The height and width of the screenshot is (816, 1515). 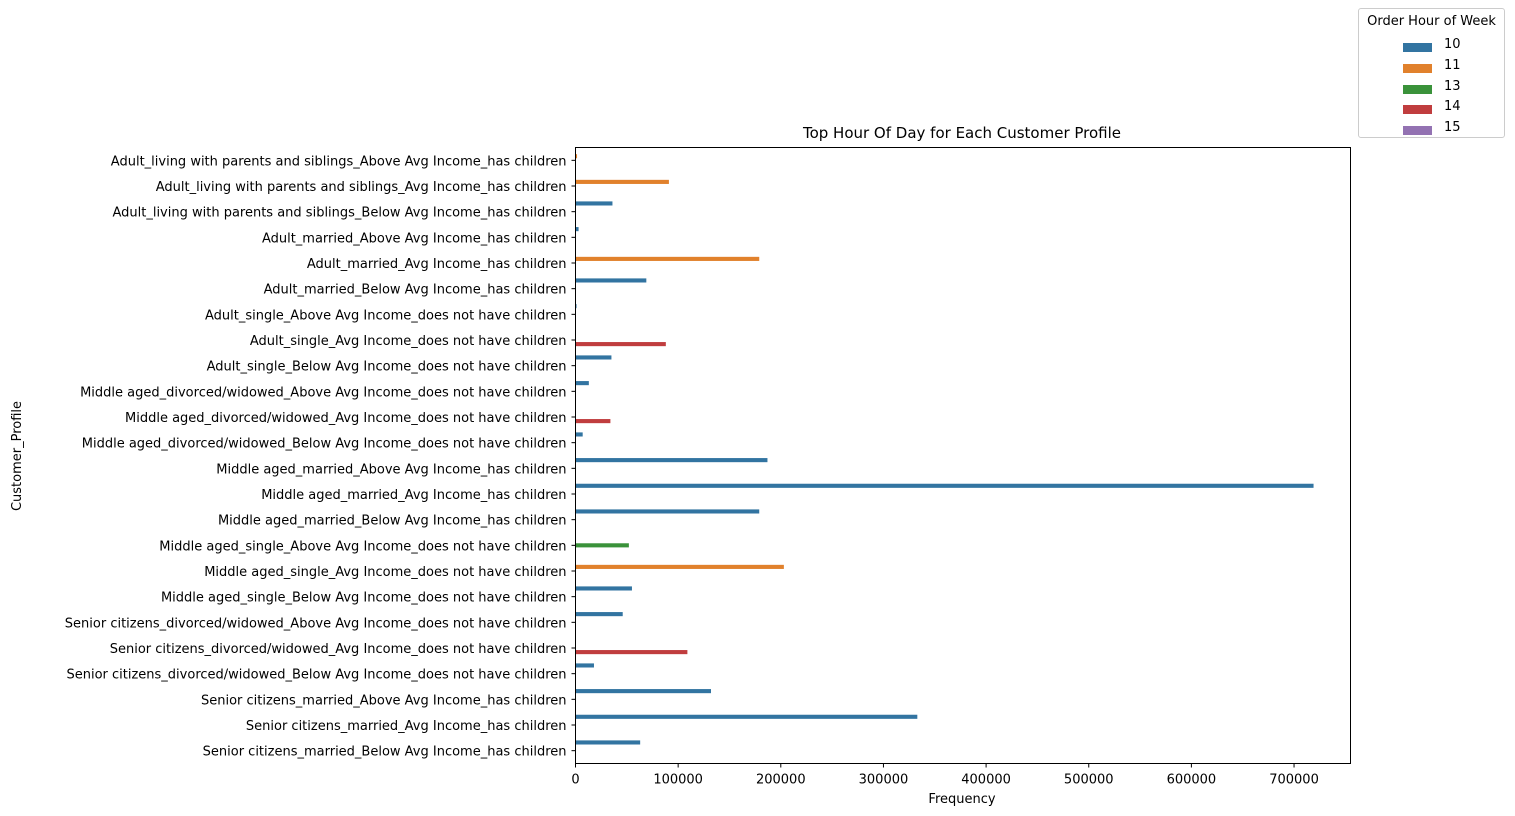 I want to click on legend-title: Order Hour of Week, so click(x=1431, y=21).